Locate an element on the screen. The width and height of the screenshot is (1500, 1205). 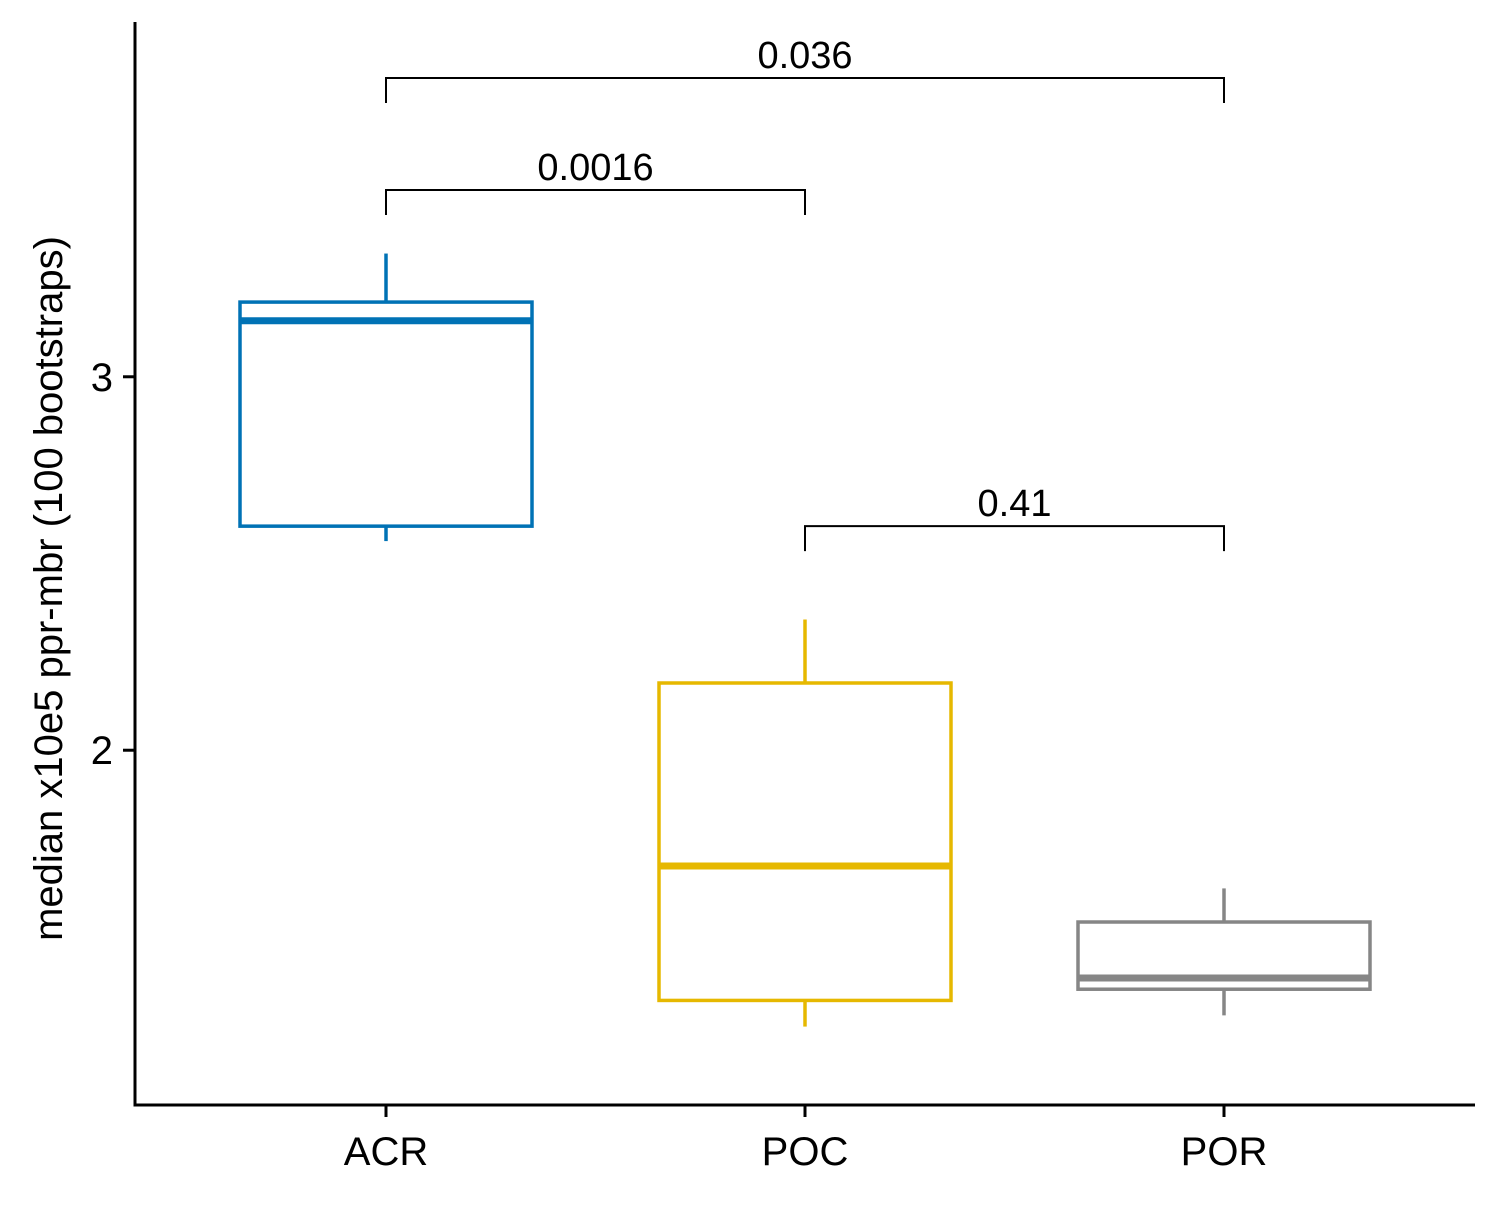
comparison-bracket: 0.41 is located at coordinates (1014, 517).